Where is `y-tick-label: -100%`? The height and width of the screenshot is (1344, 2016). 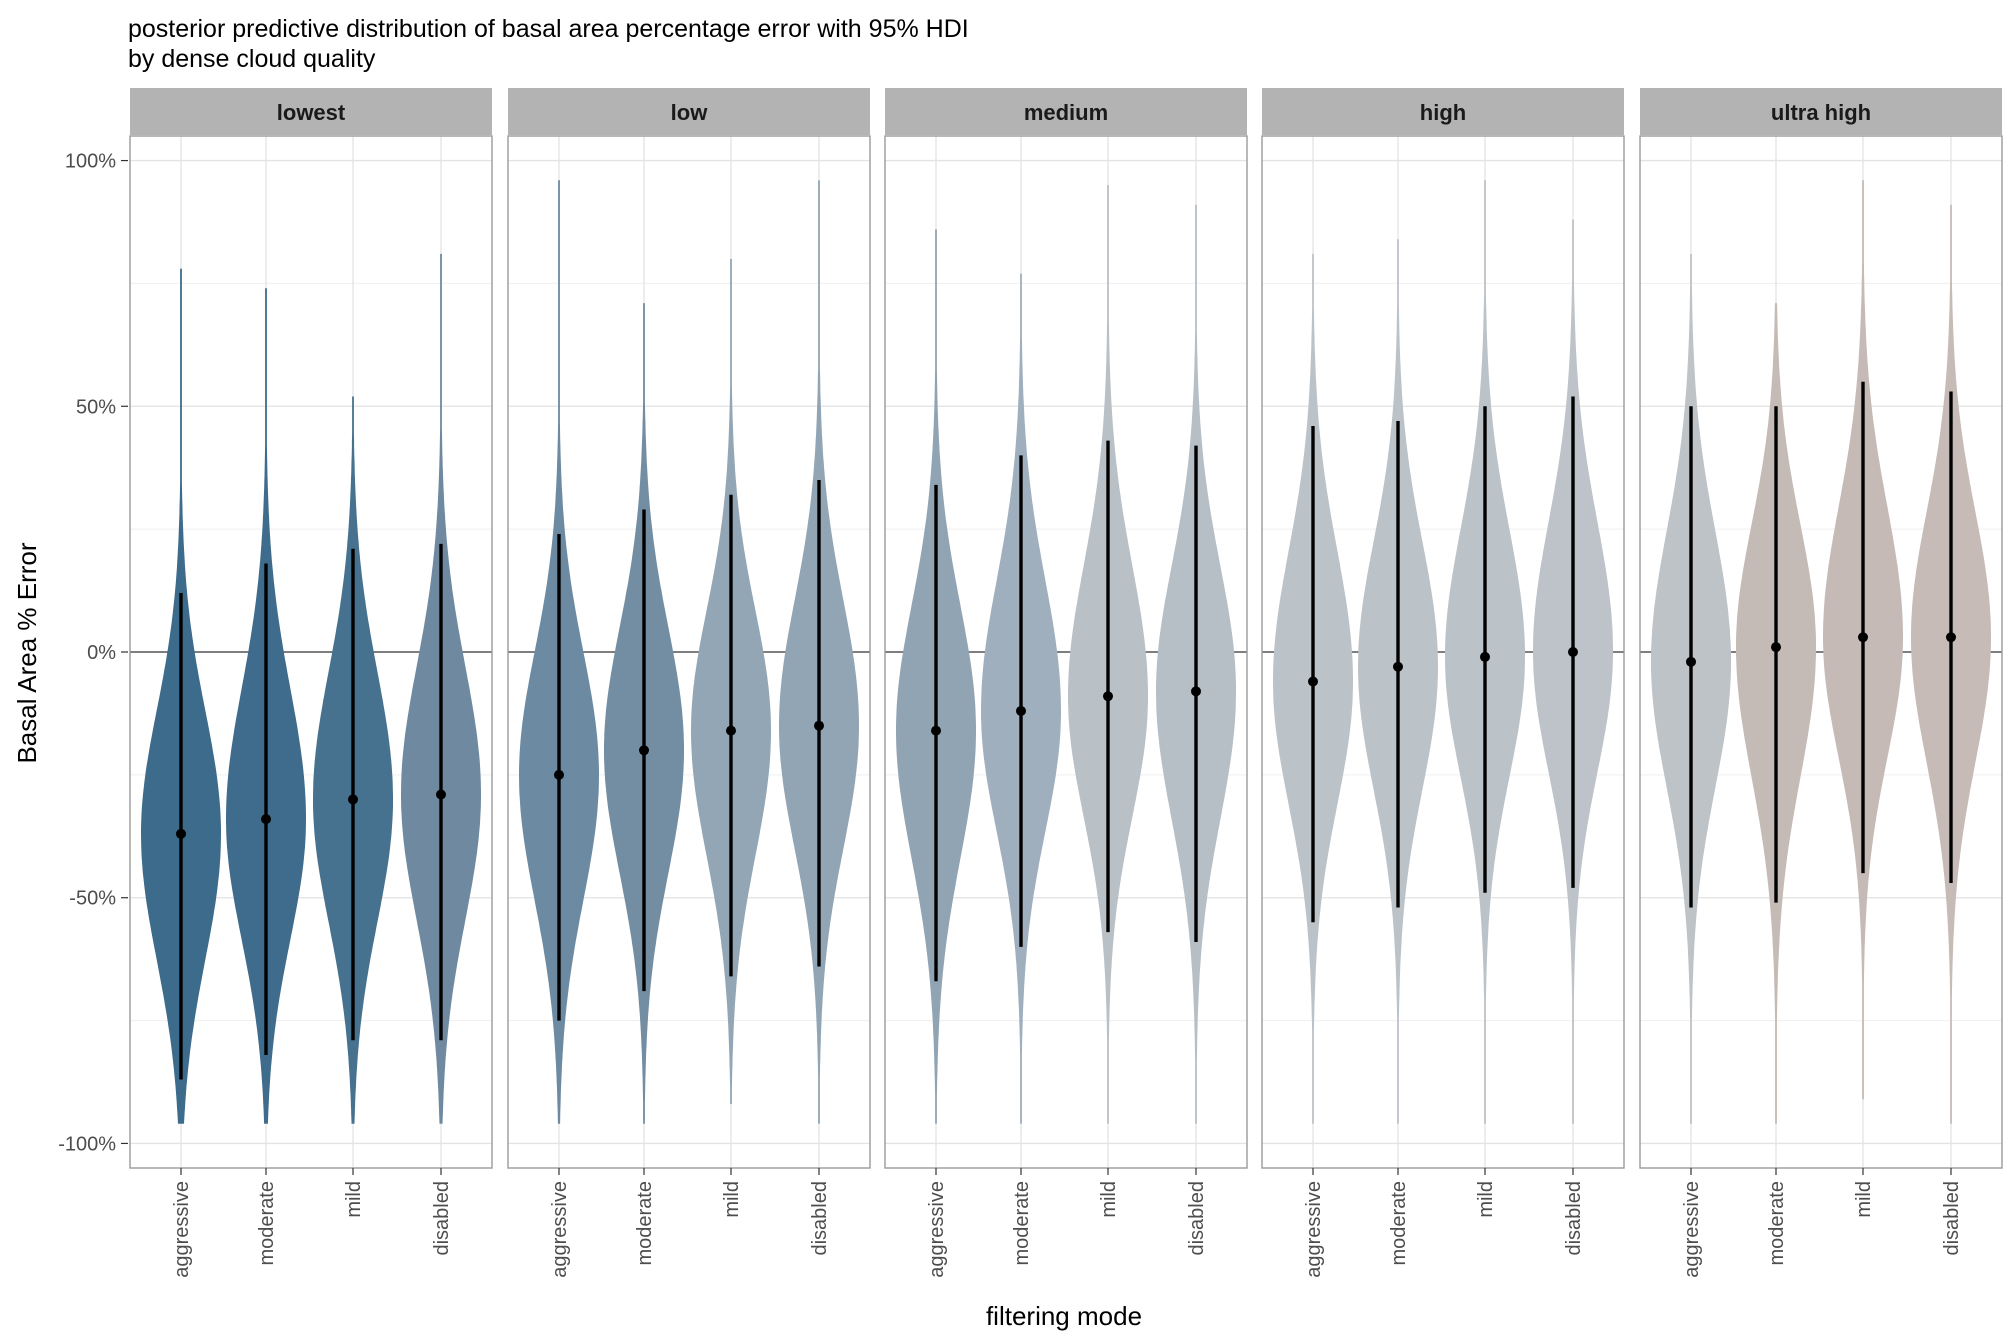
y-tick-label: -100% is located at coordinates (87, 1144).